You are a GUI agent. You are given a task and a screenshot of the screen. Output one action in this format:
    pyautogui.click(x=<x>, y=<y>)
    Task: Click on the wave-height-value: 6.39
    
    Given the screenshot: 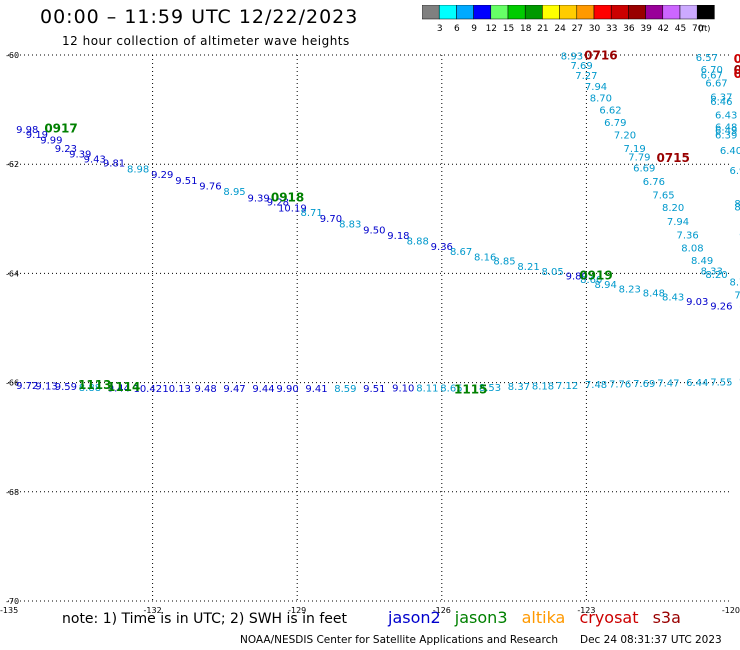 What is the action you would take?
    pyautogui.click(x=726, y=136)
    